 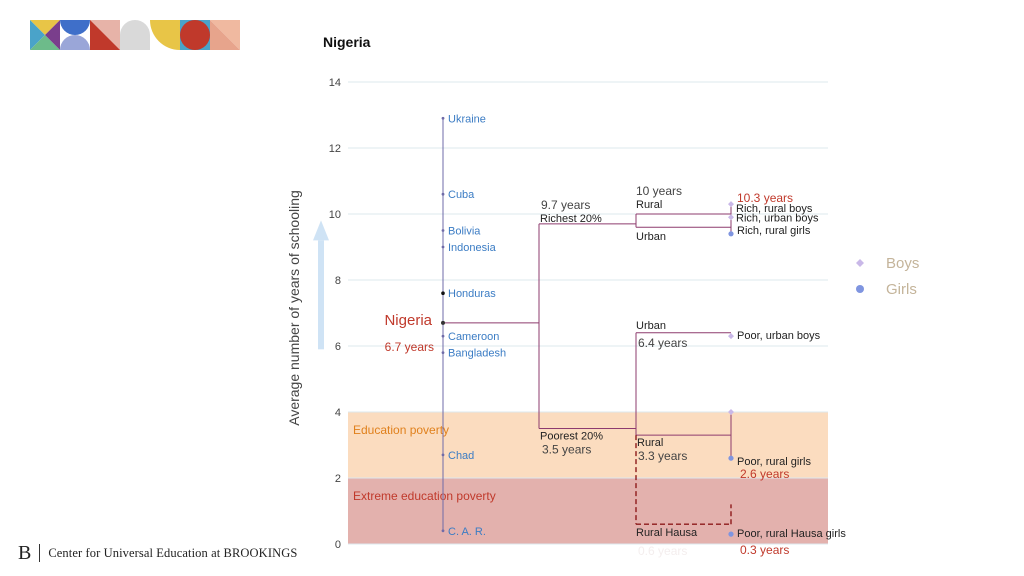 I want to click on y-tick-label: 6, so click(x=338, y=347).